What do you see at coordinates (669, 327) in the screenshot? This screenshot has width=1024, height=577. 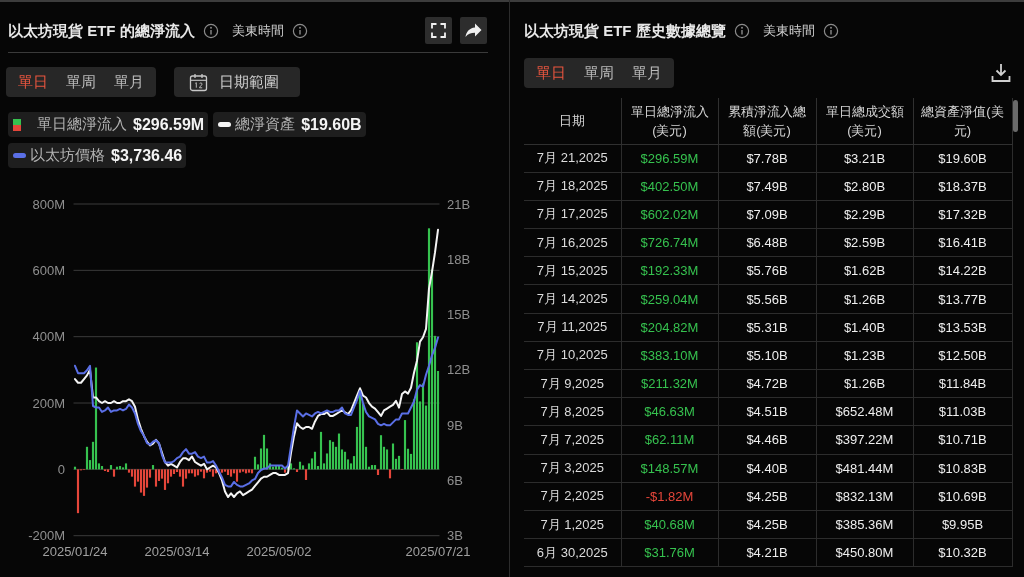 I see `text: $204.82M` at bounding box center [669, 327].